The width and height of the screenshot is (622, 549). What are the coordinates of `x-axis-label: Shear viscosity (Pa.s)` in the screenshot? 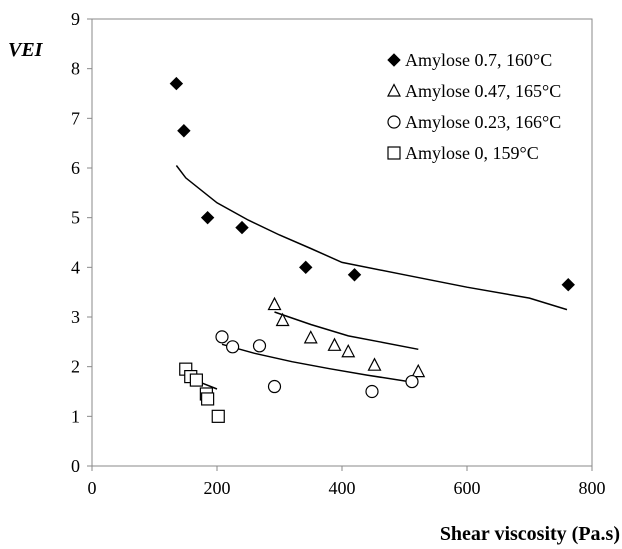 It's located at (530, 534).